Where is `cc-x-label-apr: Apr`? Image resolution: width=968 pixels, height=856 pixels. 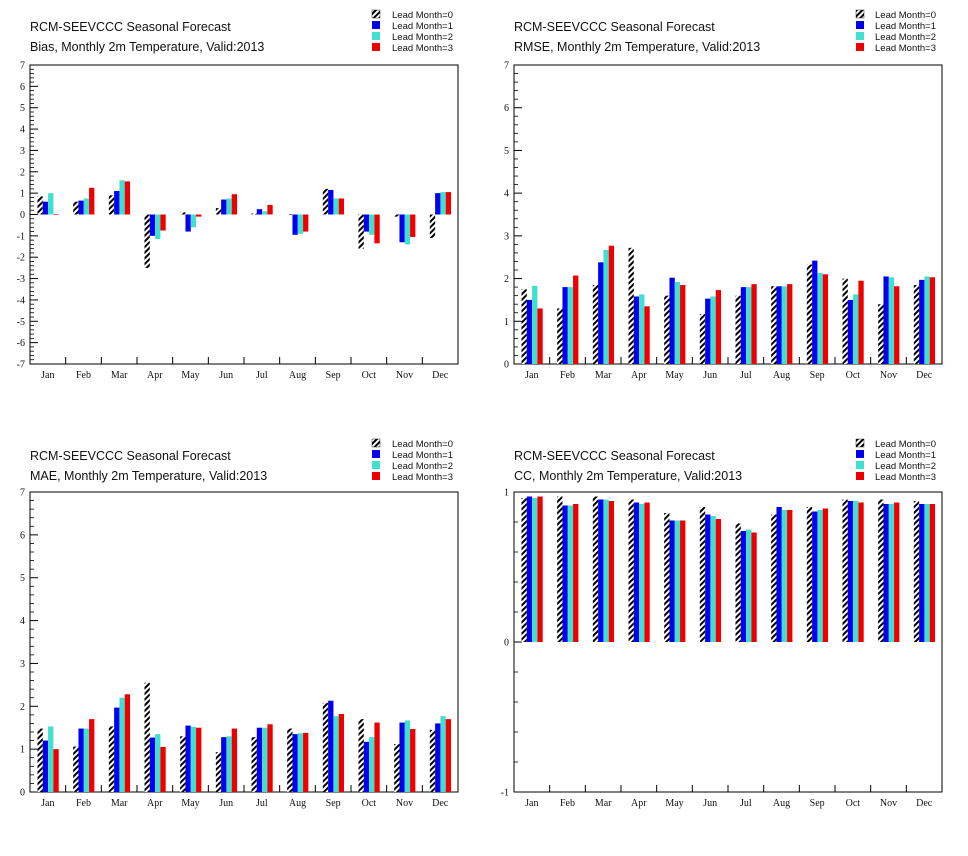
cc-x-label-apr: Apr is located at coordinates (639, 803).